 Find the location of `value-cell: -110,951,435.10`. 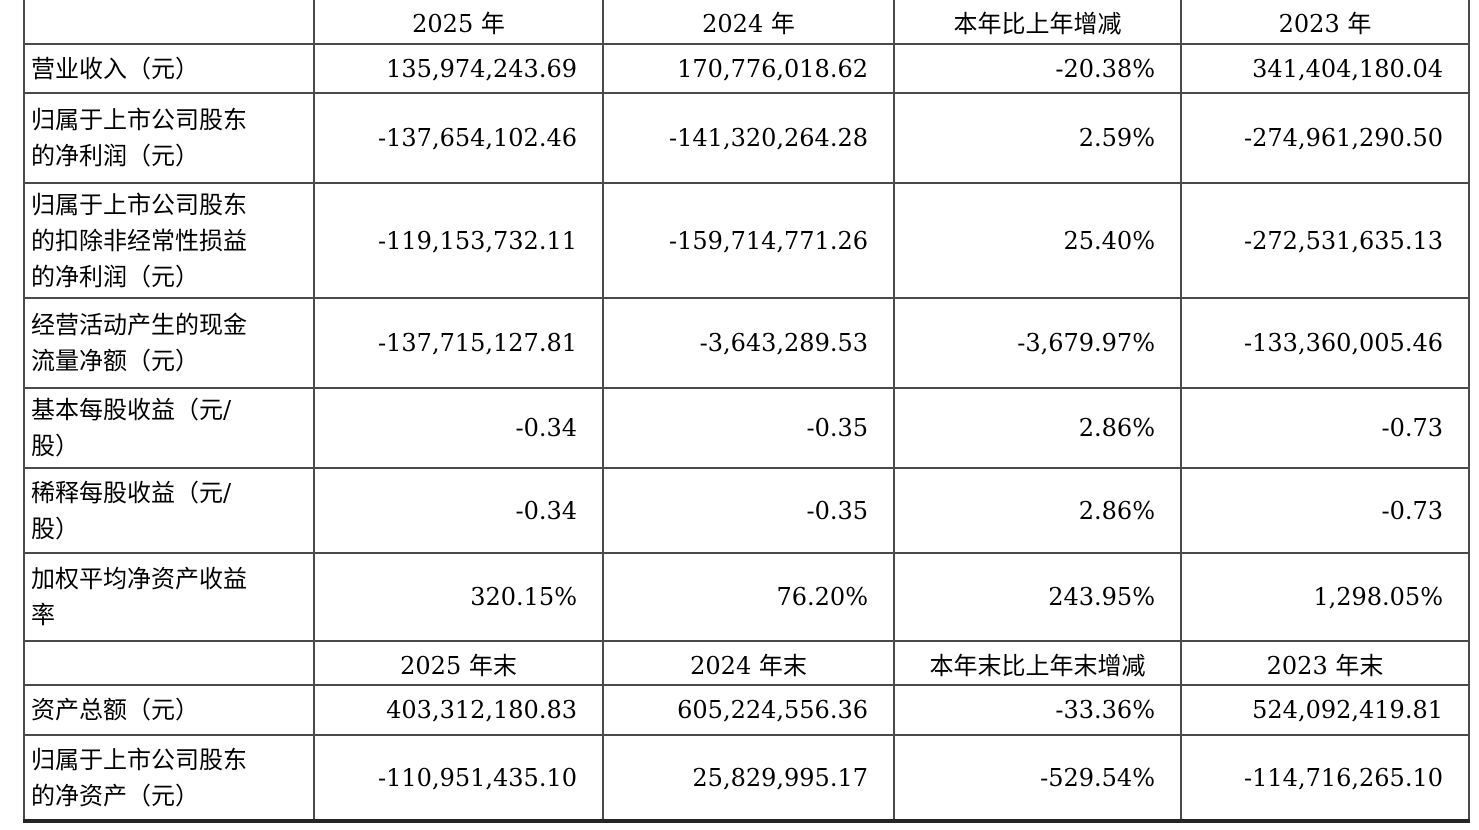

value-cell: -110,951,435.10 is located at coordinates (458, 778).